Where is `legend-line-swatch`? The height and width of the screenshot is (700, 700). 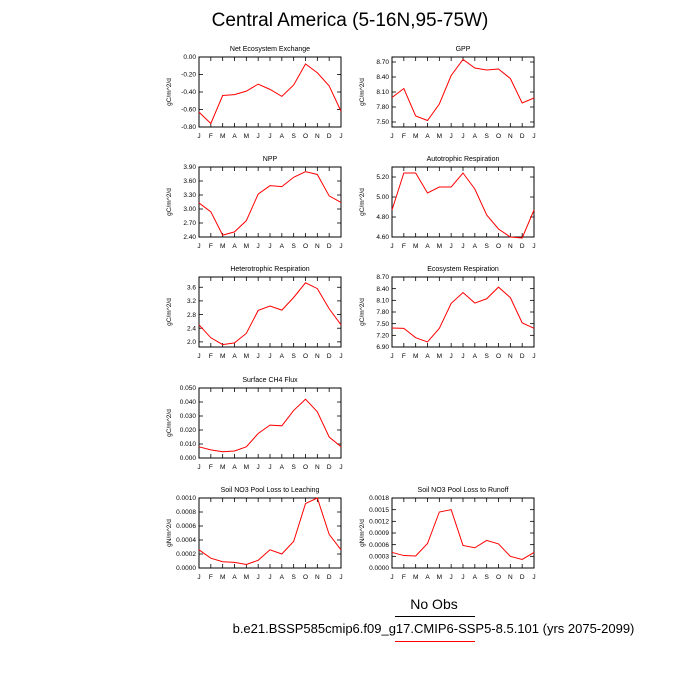
legend-line-swatch is located at coordinates (435, 641).